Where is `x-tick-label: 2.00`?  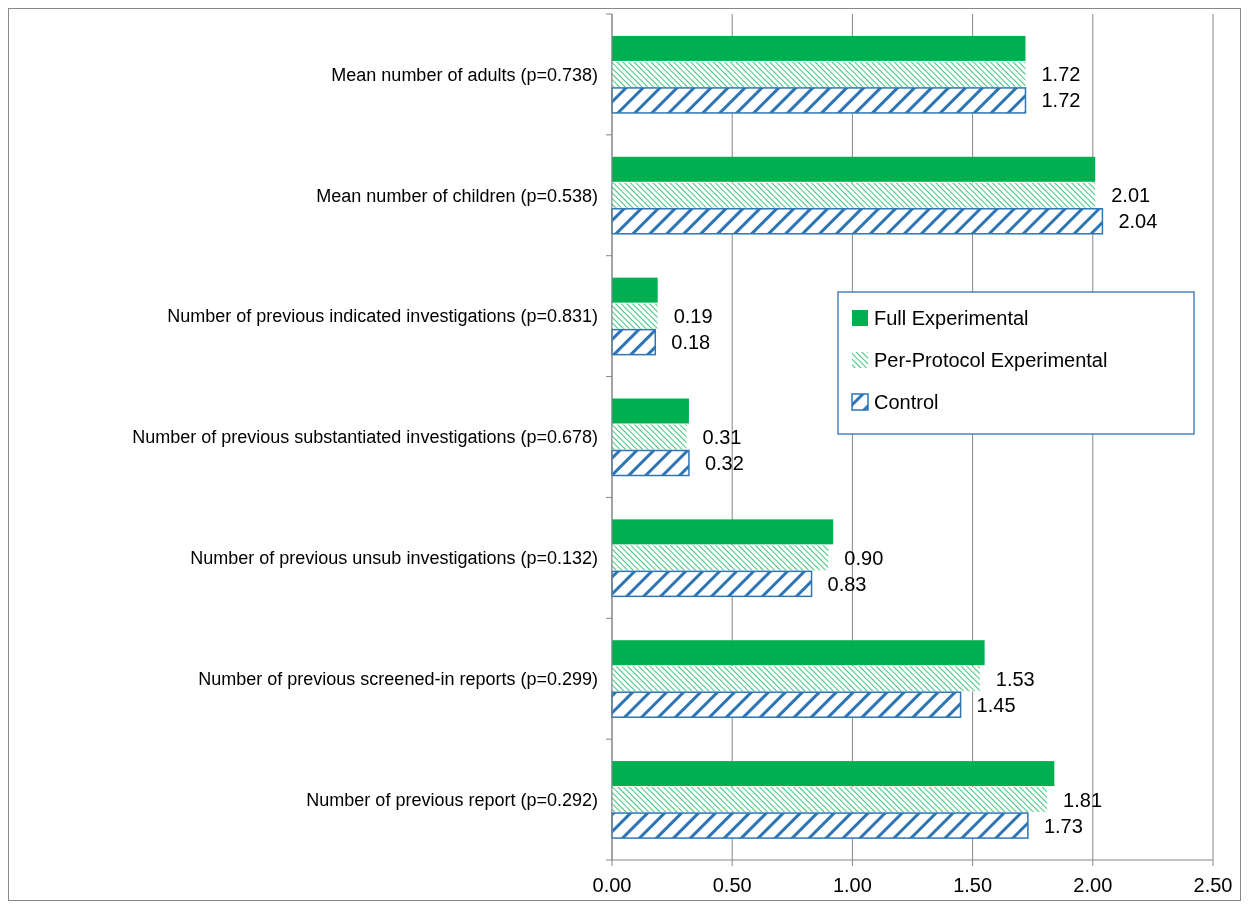 x-tick-label: 2.00 is located at coordinates (1093, 885).